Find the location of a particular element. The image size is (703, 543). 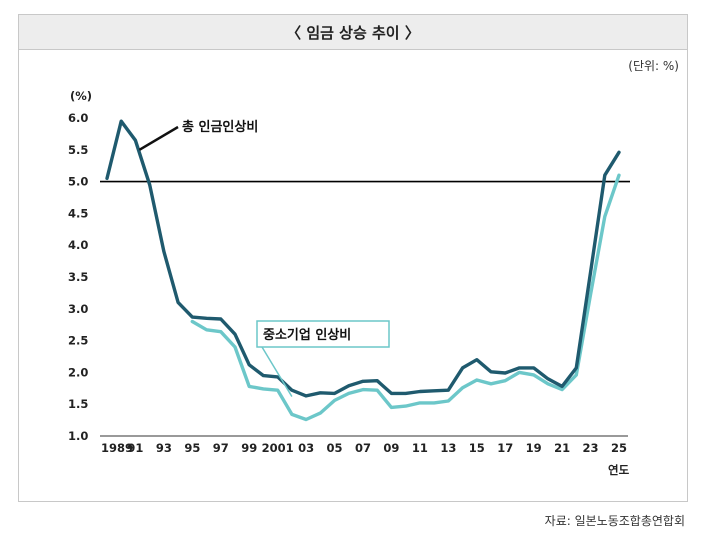

y-tick-label: 2.5 is located at coordinates (78, 341).